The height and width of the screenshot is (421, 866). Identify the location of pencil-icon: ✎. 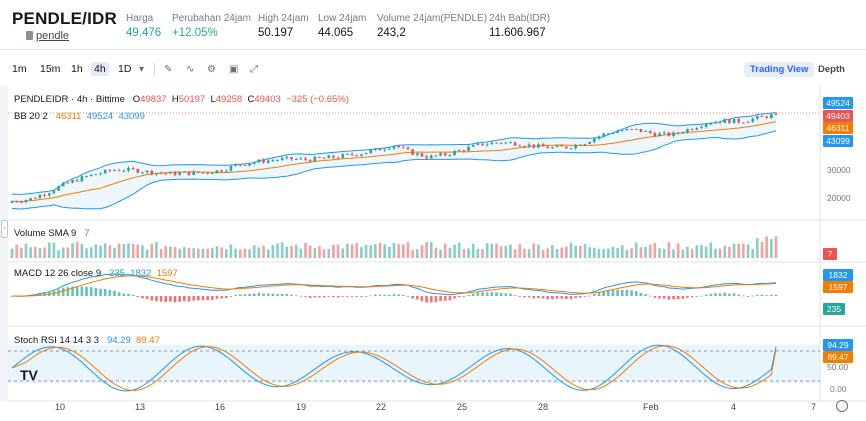
(168, 69).